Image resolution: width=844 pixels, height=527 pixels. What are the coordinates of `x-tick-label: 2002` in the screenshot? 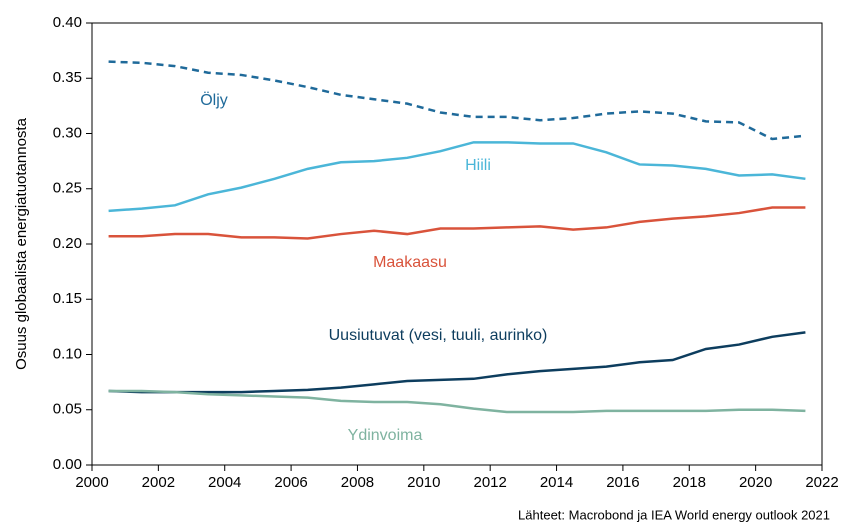 It's located at (158, 482).